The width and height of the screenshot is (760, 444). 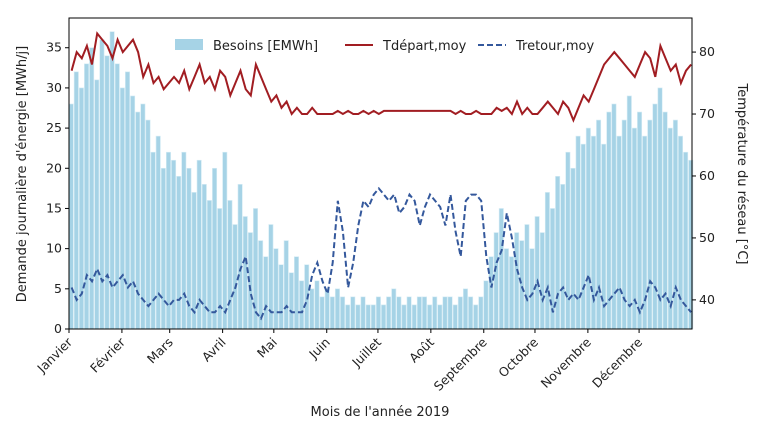 What do you see at coordinates (267, 348) in the screenshot?
I see `x-tick-label: Mai` at bounding box center [267, 348].